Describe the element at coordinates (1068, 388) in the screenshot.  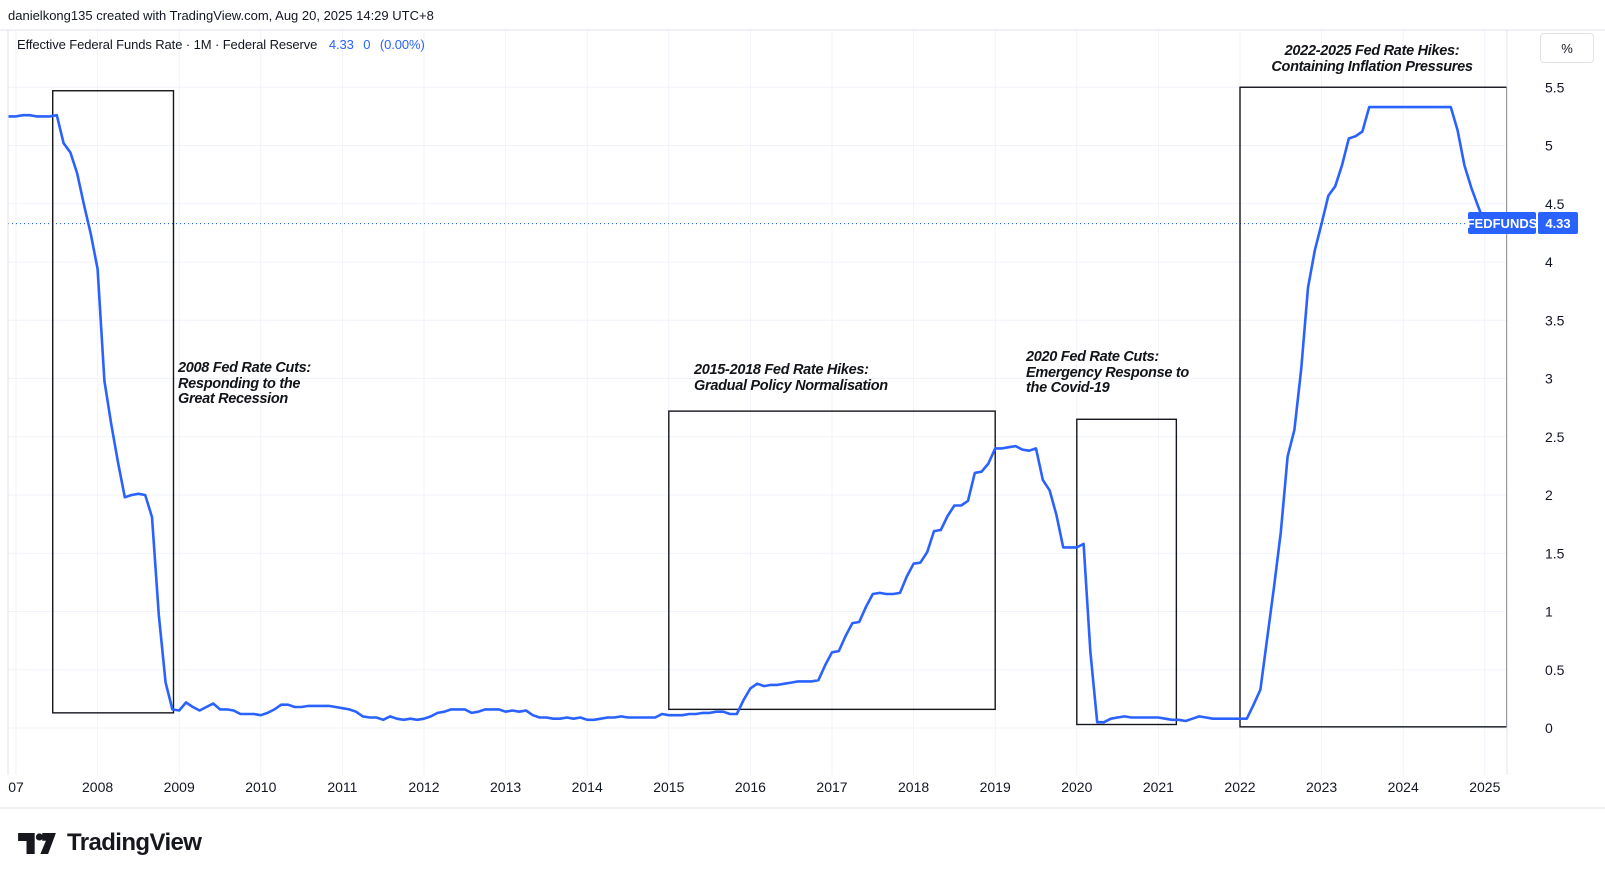
I see `annotation-text-line: the Covid-19` at that location.